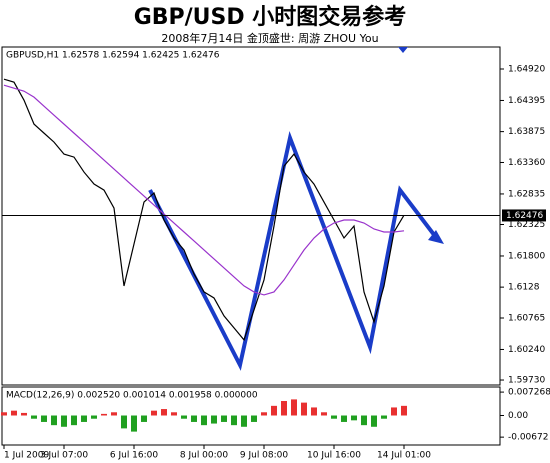 The width and height of the screenshot is (550, 463). I want to click on x-tick-label: 6 Jul 16:00, so click(134, 456).